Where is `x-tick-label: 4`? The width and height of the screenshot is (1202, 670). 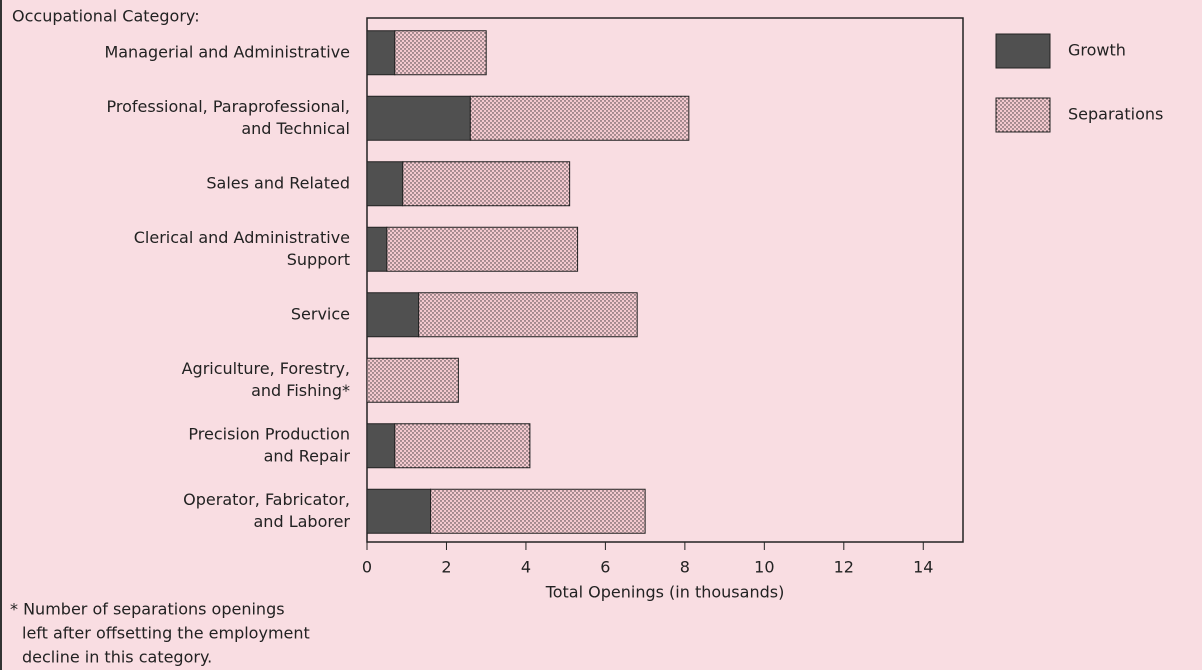 x-tick-label: 4 is located at coordinates (526, 567).